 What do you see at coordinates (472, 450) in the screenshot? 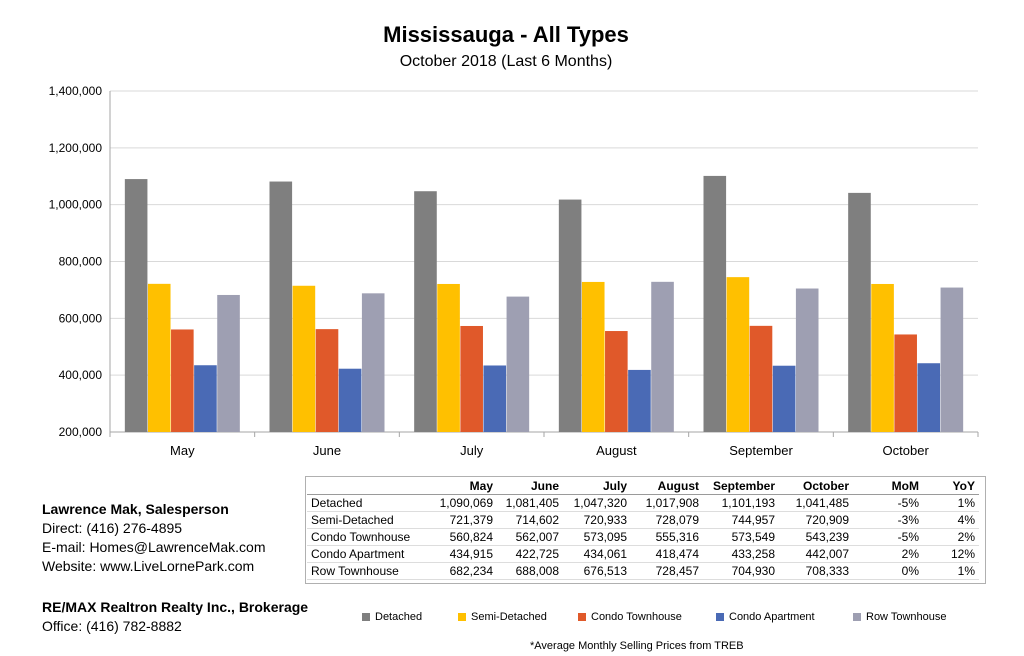
I see `x-tick-label: July` at bounding box center [472, 450].